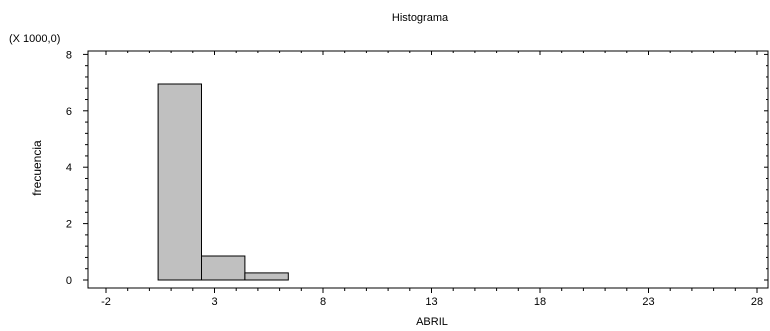 The image size is (770, 331). I want to click on x-tick-label: 28, so click(757, 302).